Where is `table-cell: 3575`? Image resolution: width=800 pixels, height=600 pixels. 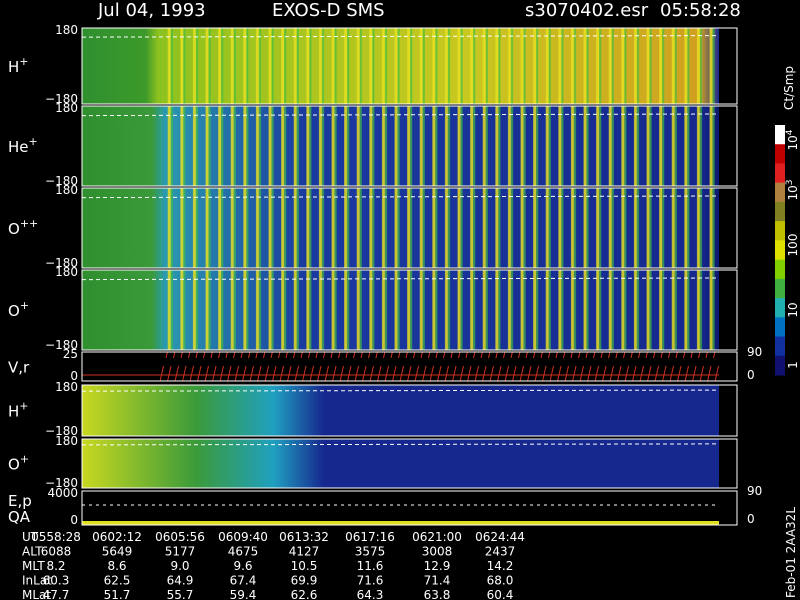 table-cell: 3575 is located at coordinates (370, 552).